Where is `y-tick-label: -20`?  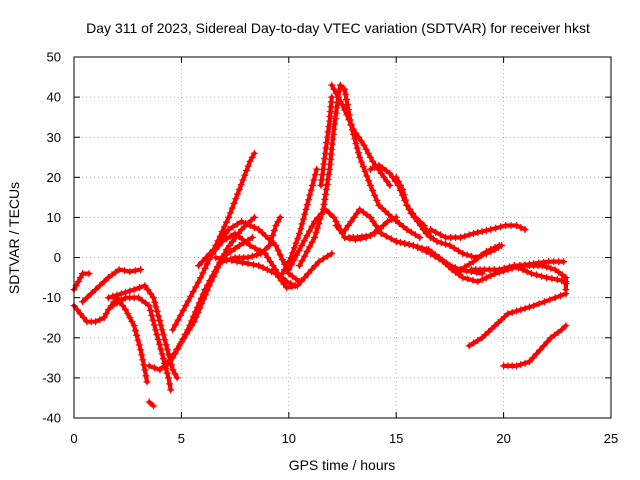 y-tick-label: -20 is located at coordinates (51, 337).